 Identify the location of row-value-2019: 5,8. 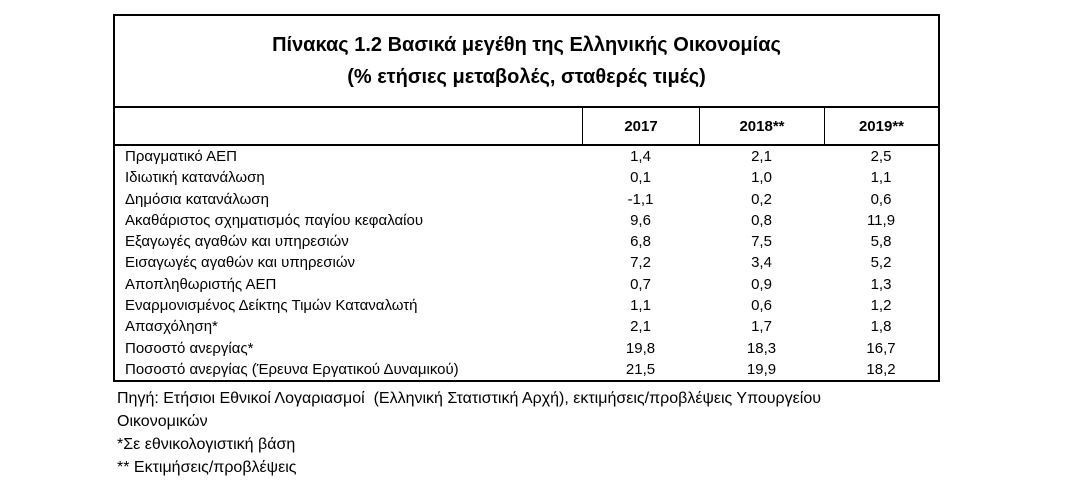
(881, 242).